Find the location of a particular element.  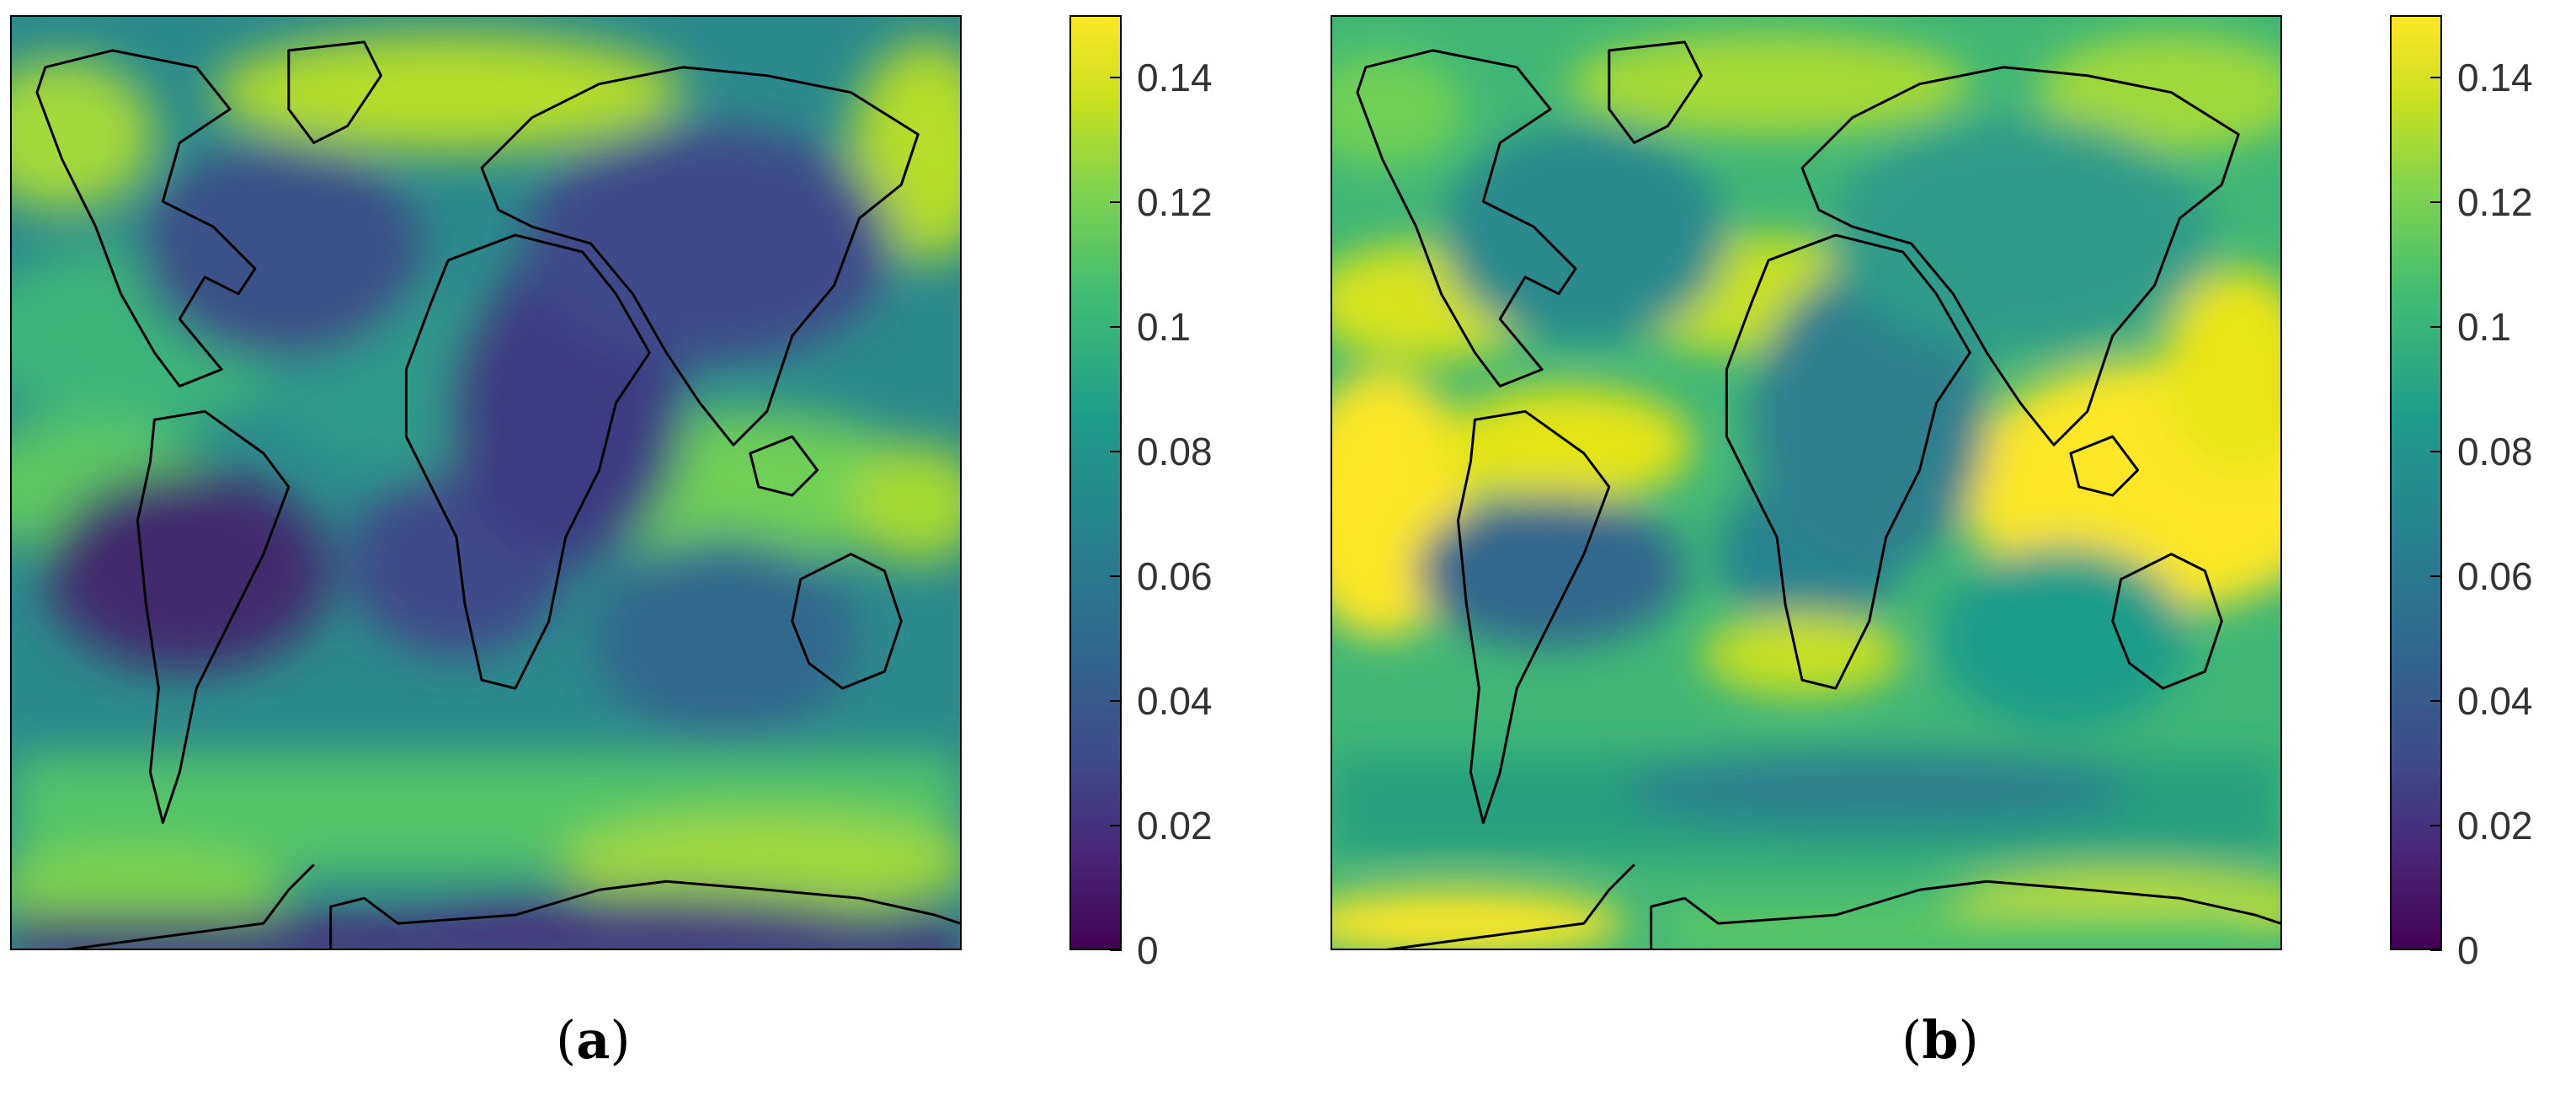

caption-letter: a is located at coordinates (593, 1040).